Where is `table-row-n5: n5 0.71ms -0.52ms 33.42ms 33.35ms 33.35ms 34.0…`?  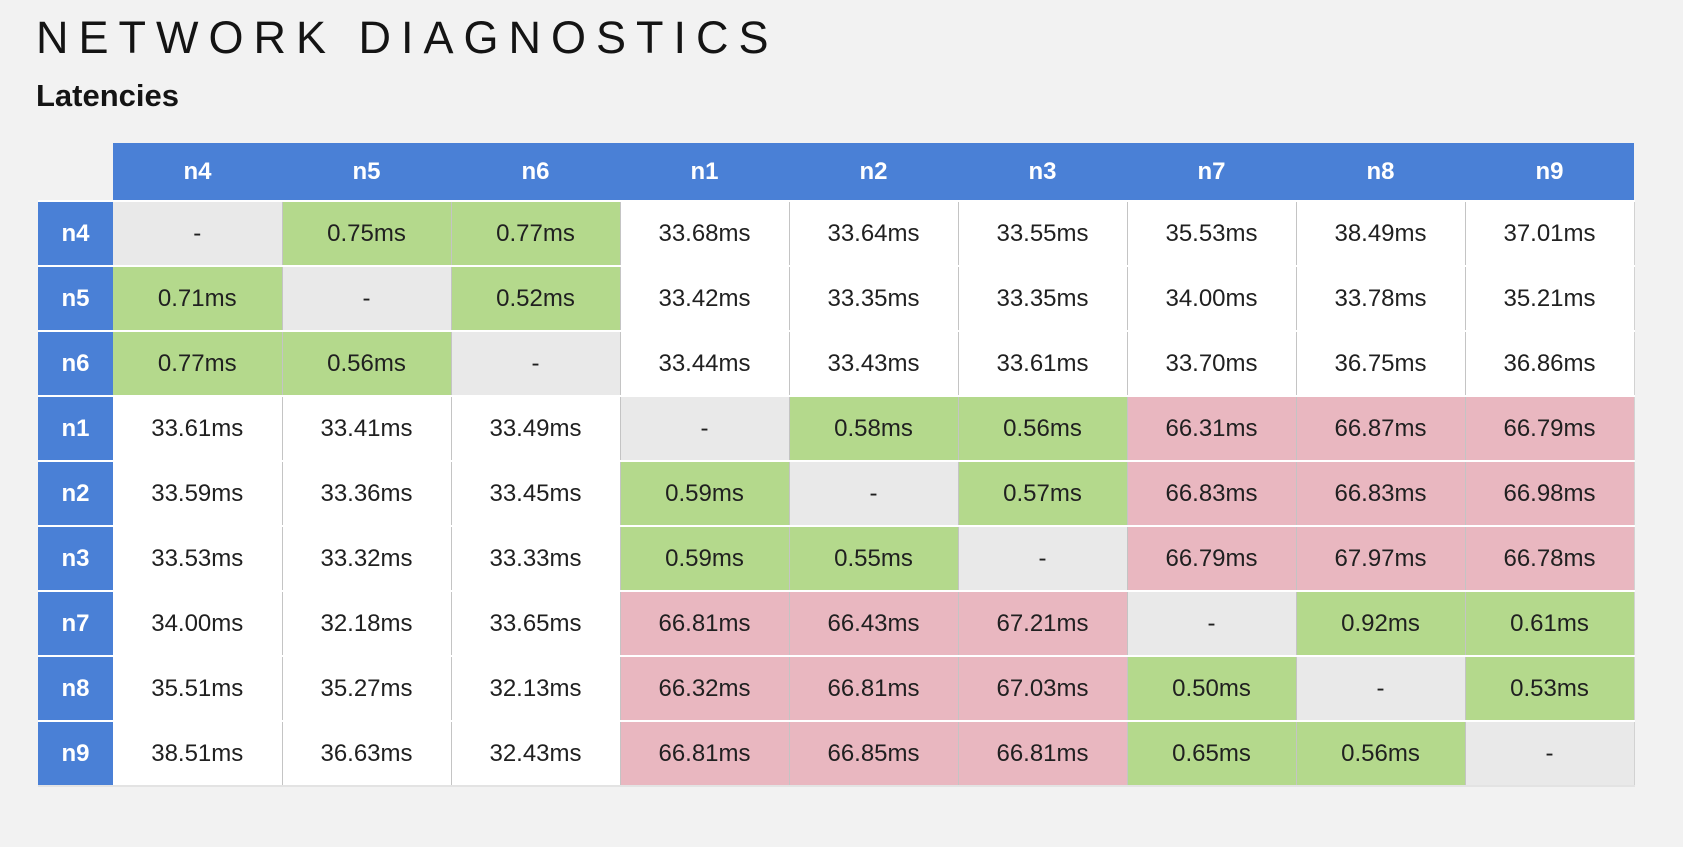 table-row-n5: n5 0.71ms -0.52ms 33.42ms 33.35ms 33.35ms 34.0… is located at coordinates (836, 298).